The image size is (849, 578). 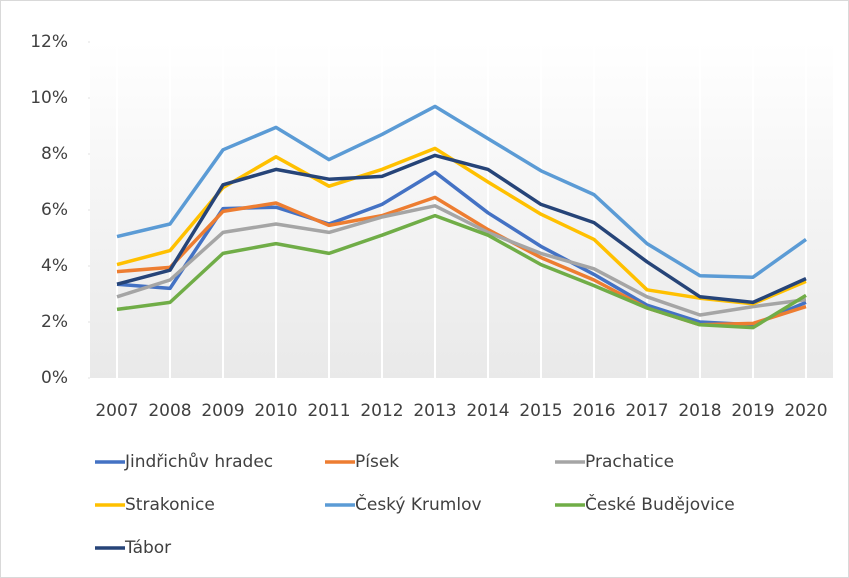 I want to click on legend-label: Prachatice, so click(x=629, y=462).